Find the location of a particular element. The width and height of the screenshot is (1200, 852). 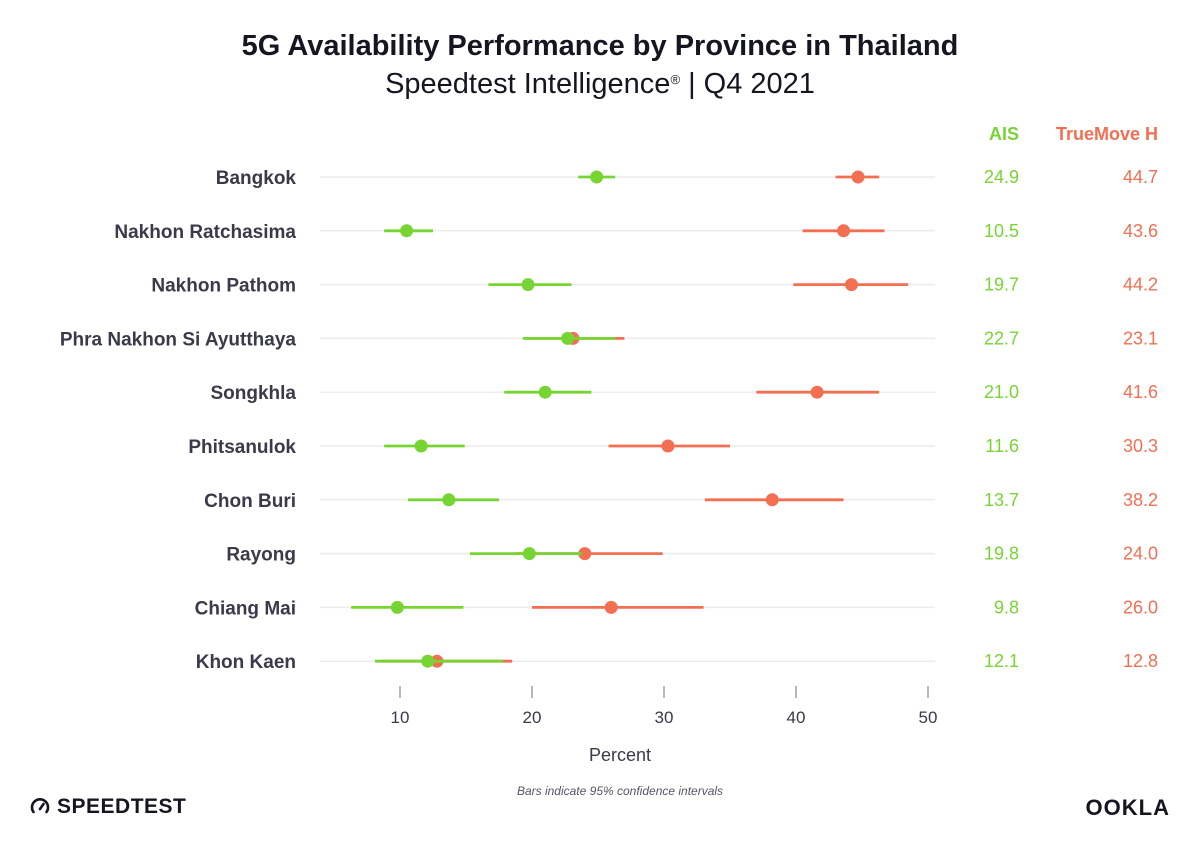

value-label: 26.0 is located at coordinates (1140, 607).